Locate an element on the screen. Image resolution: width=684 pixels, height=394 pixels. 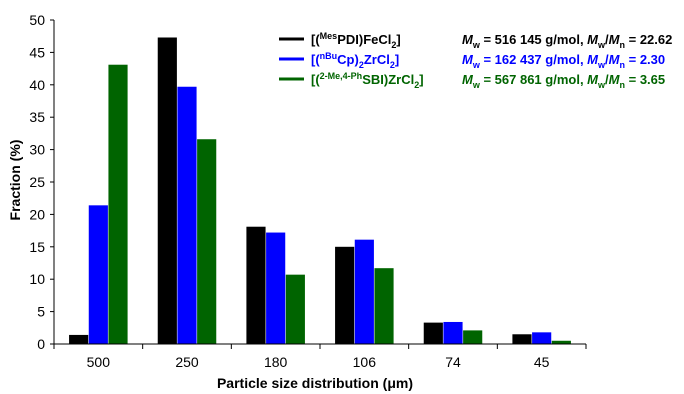
x-tick-label: 180 is located at coordinates (276, 362).